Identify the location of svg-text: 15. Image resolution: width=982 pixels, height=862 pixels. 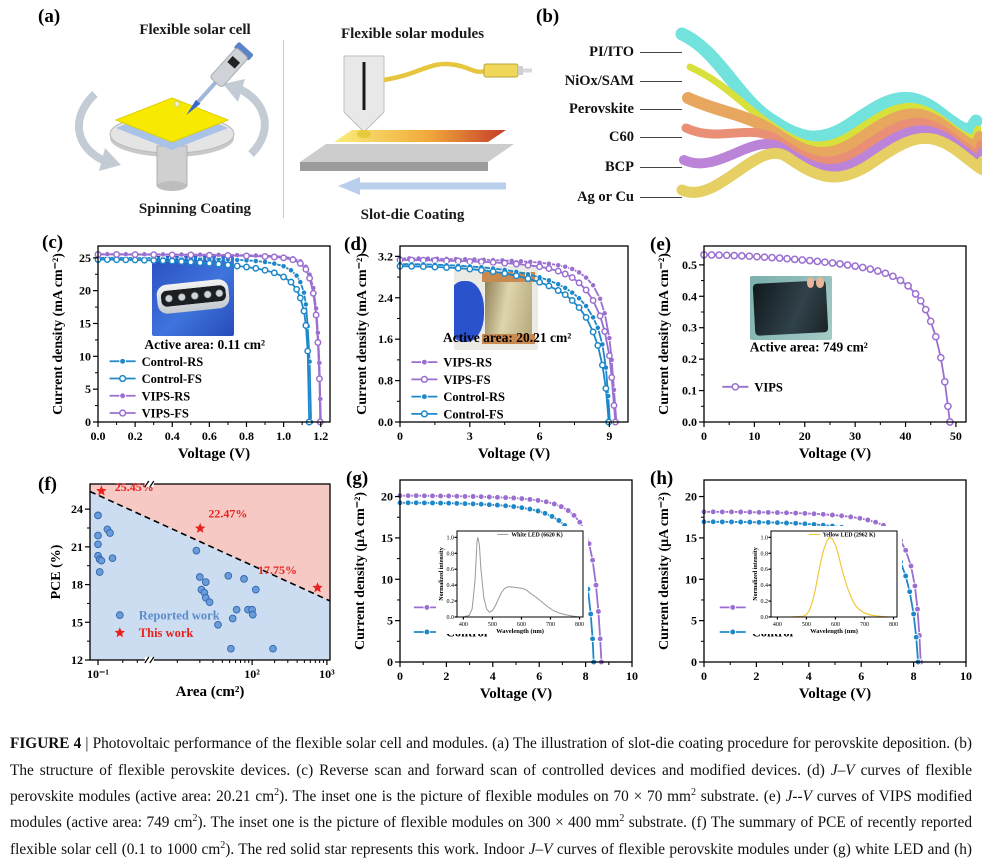
(85, 323).